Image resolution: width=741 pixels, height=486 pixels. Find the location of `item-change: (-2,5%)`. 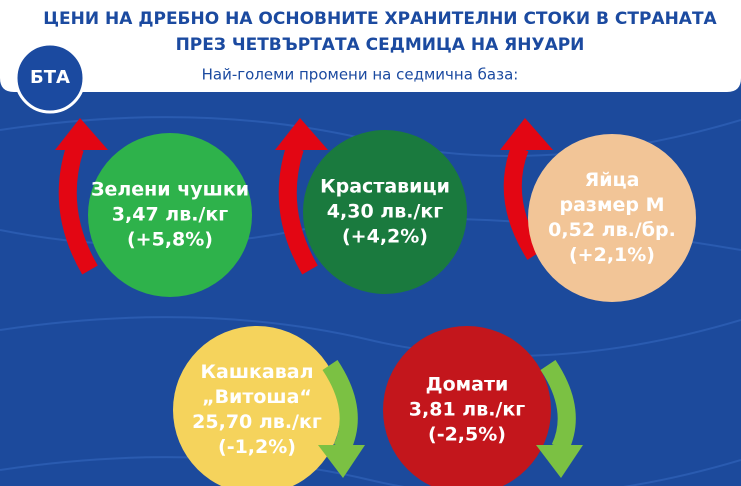

item-change: (-2,5%) is located at coordinates (467, 435).